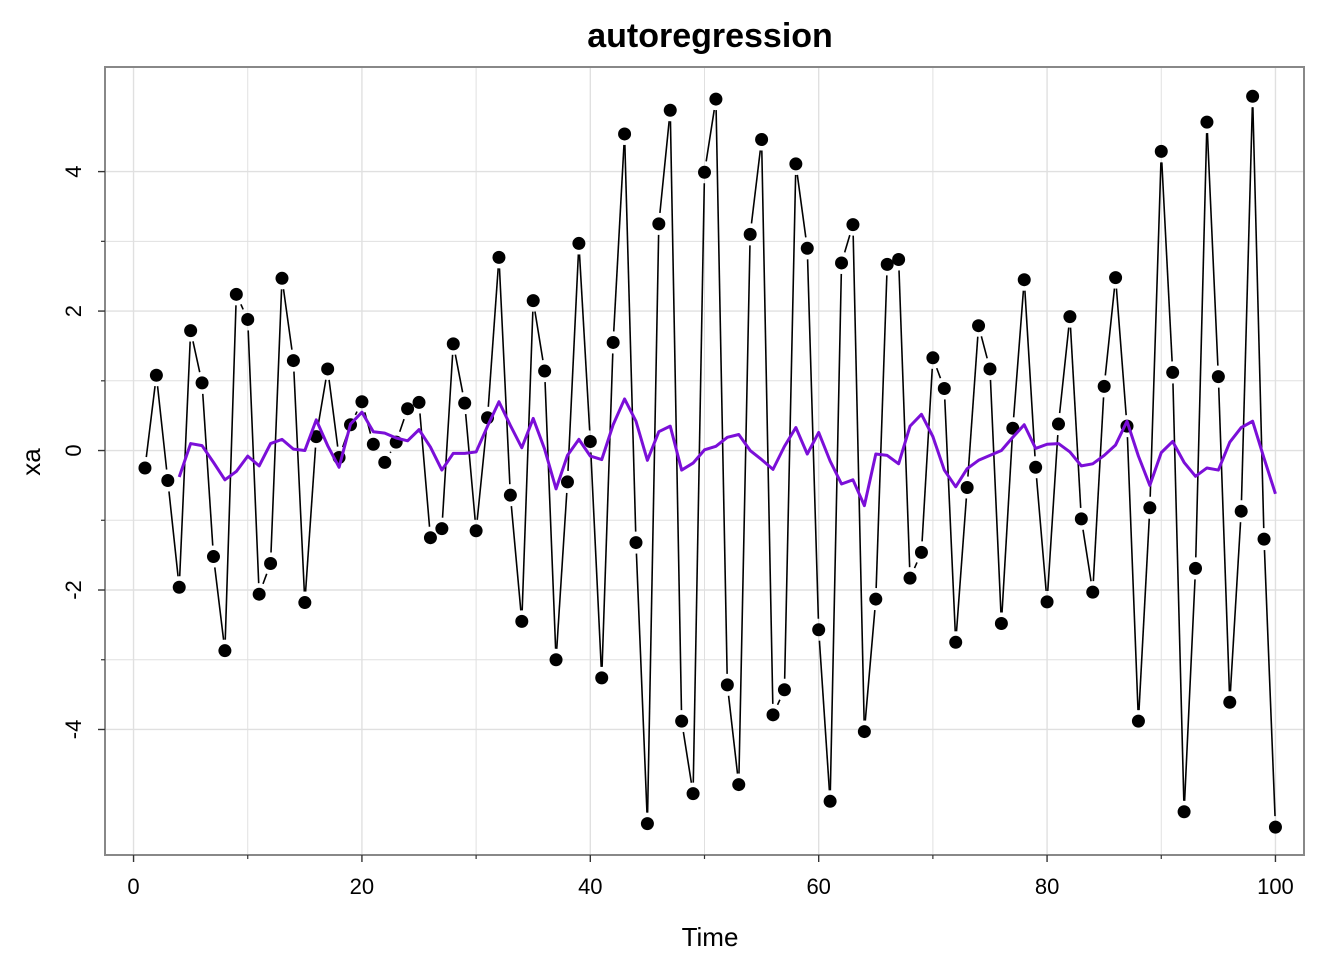  Describe the element at coordinates (73, 171) in the screenshot. I see `y-tick-label: 4` at that location.